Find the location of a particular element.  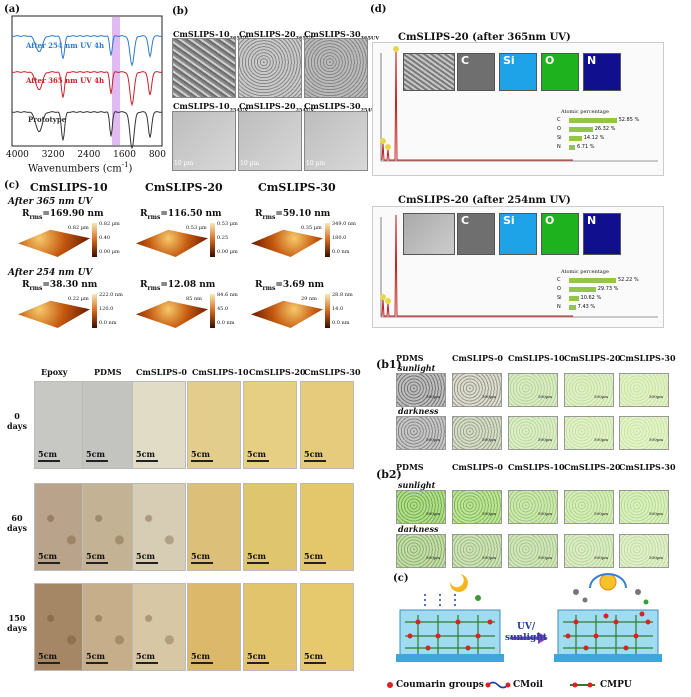

photo-row-label: 150 days is located at coordinates (17, 623).